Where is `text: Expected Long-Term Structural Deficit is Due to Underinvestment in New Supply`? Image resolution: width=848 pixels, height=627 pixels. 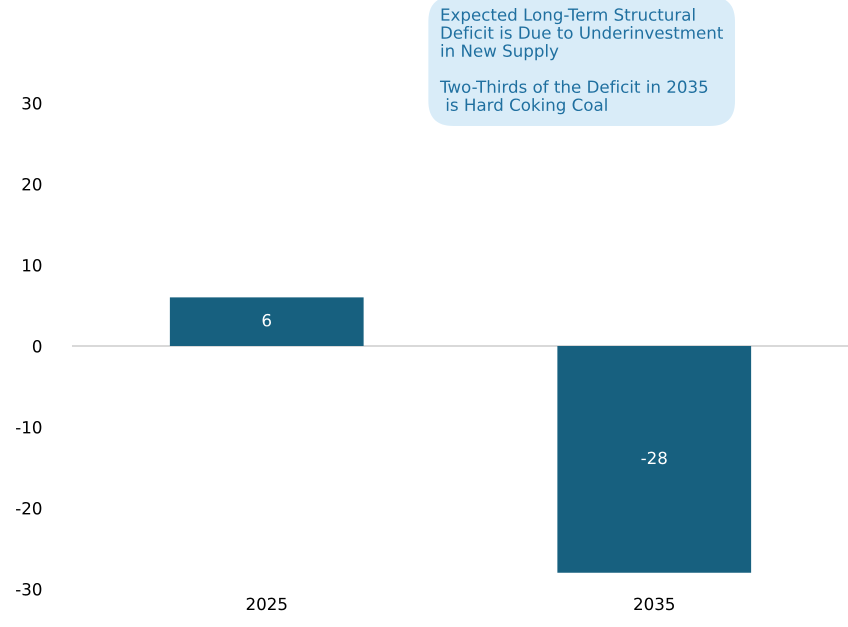 text: Expected Long-Term Structural Deficit is Due to Underinvestment in New Supply is located at coordinates (582, 34).